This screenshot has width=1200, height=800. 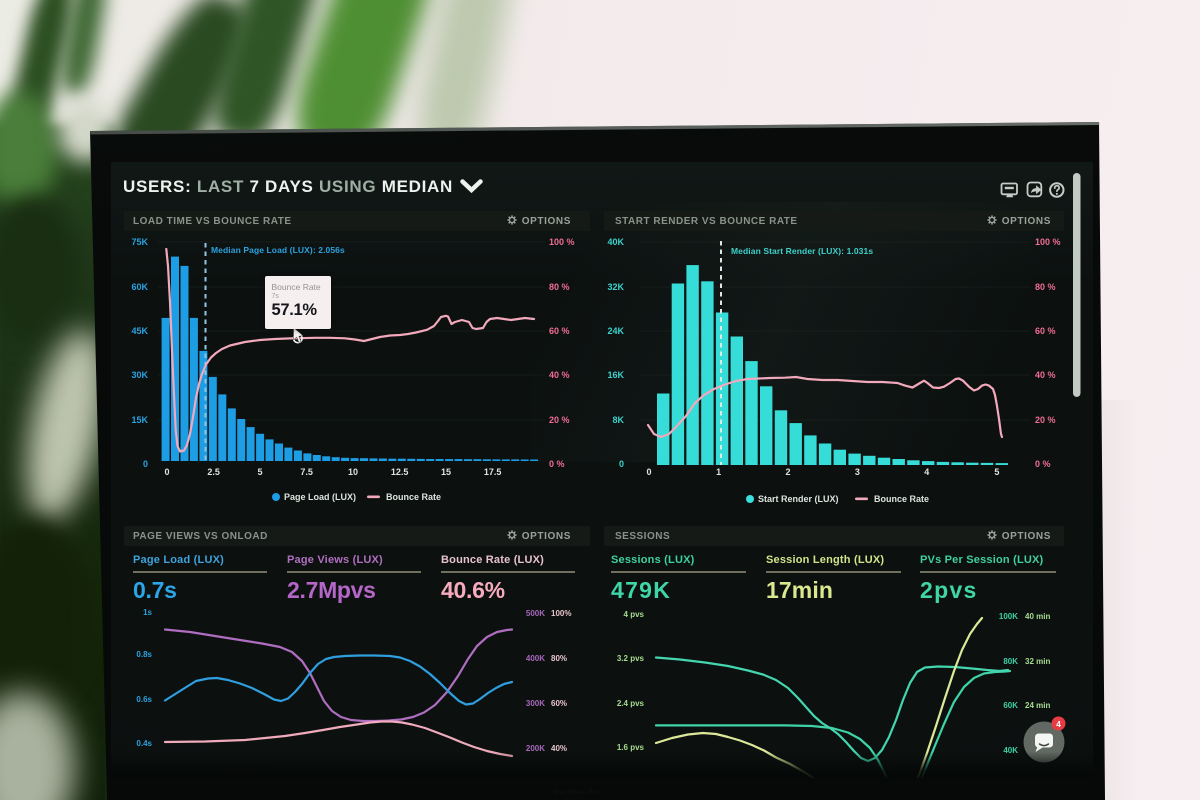 What do you see at coordinates (1058, 724) in the screenshot?
I see `svg-text: 4` at bounding box center [1058, 724].